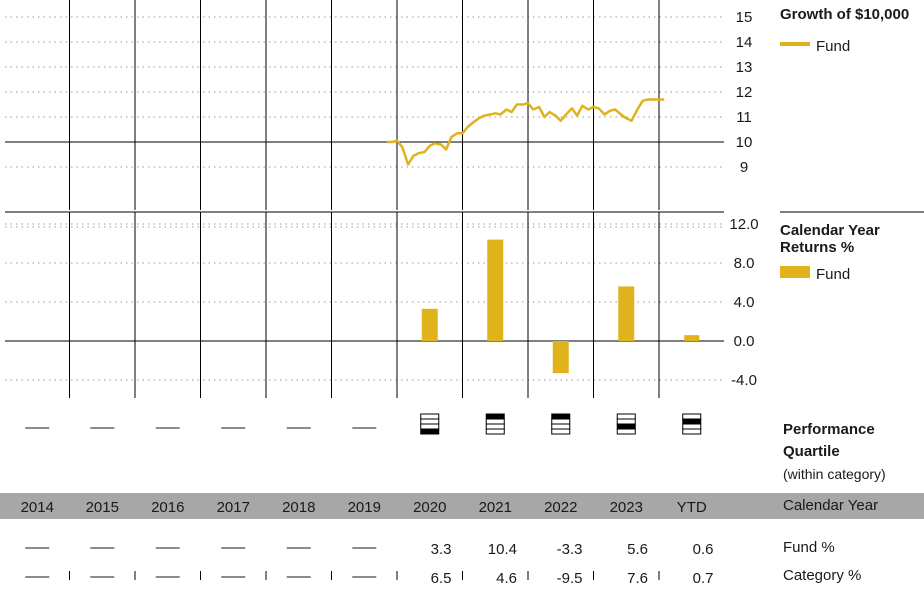 The image size is (924, 593). Describe the element at coordinates (845, 14) in the screenshot. I see `growth-panel-title: Growth of $10,000` at that location.